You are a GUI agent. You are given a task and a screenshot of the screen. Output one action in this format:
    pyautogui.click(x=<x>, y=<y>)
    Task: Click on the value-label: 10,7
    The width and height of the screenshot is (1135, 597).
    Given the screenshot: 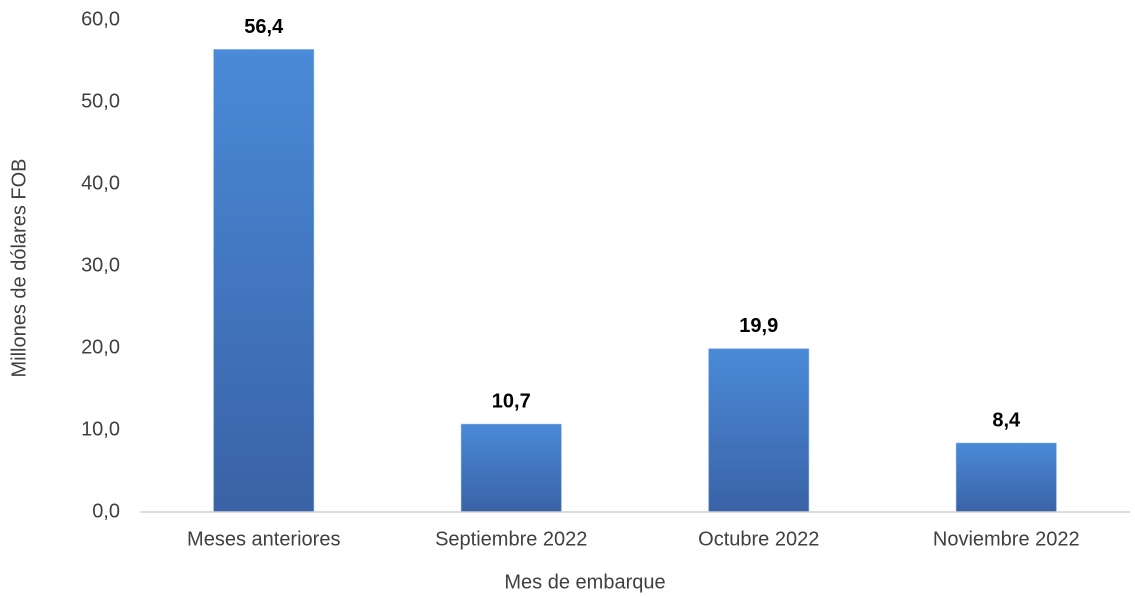 What is the action you would take?
    pyautogui.click(x=511, y=402)
    